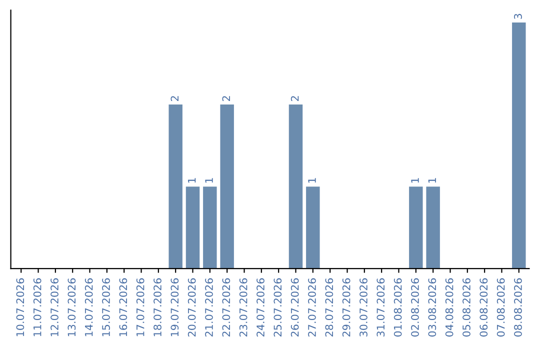 This screenshot has height=340, width=540. Describe the element at coordinates (449, 307) in the screenshot. I see `x-tick-label: 04.08.2026` at that location.